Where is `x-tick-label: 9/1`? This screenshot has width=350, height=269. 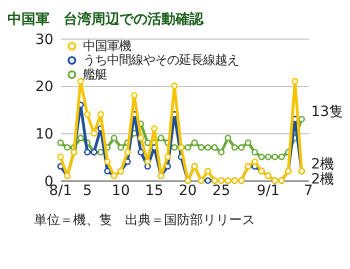
x-tick-label: 9/1 is located at coordinates (268, 190).